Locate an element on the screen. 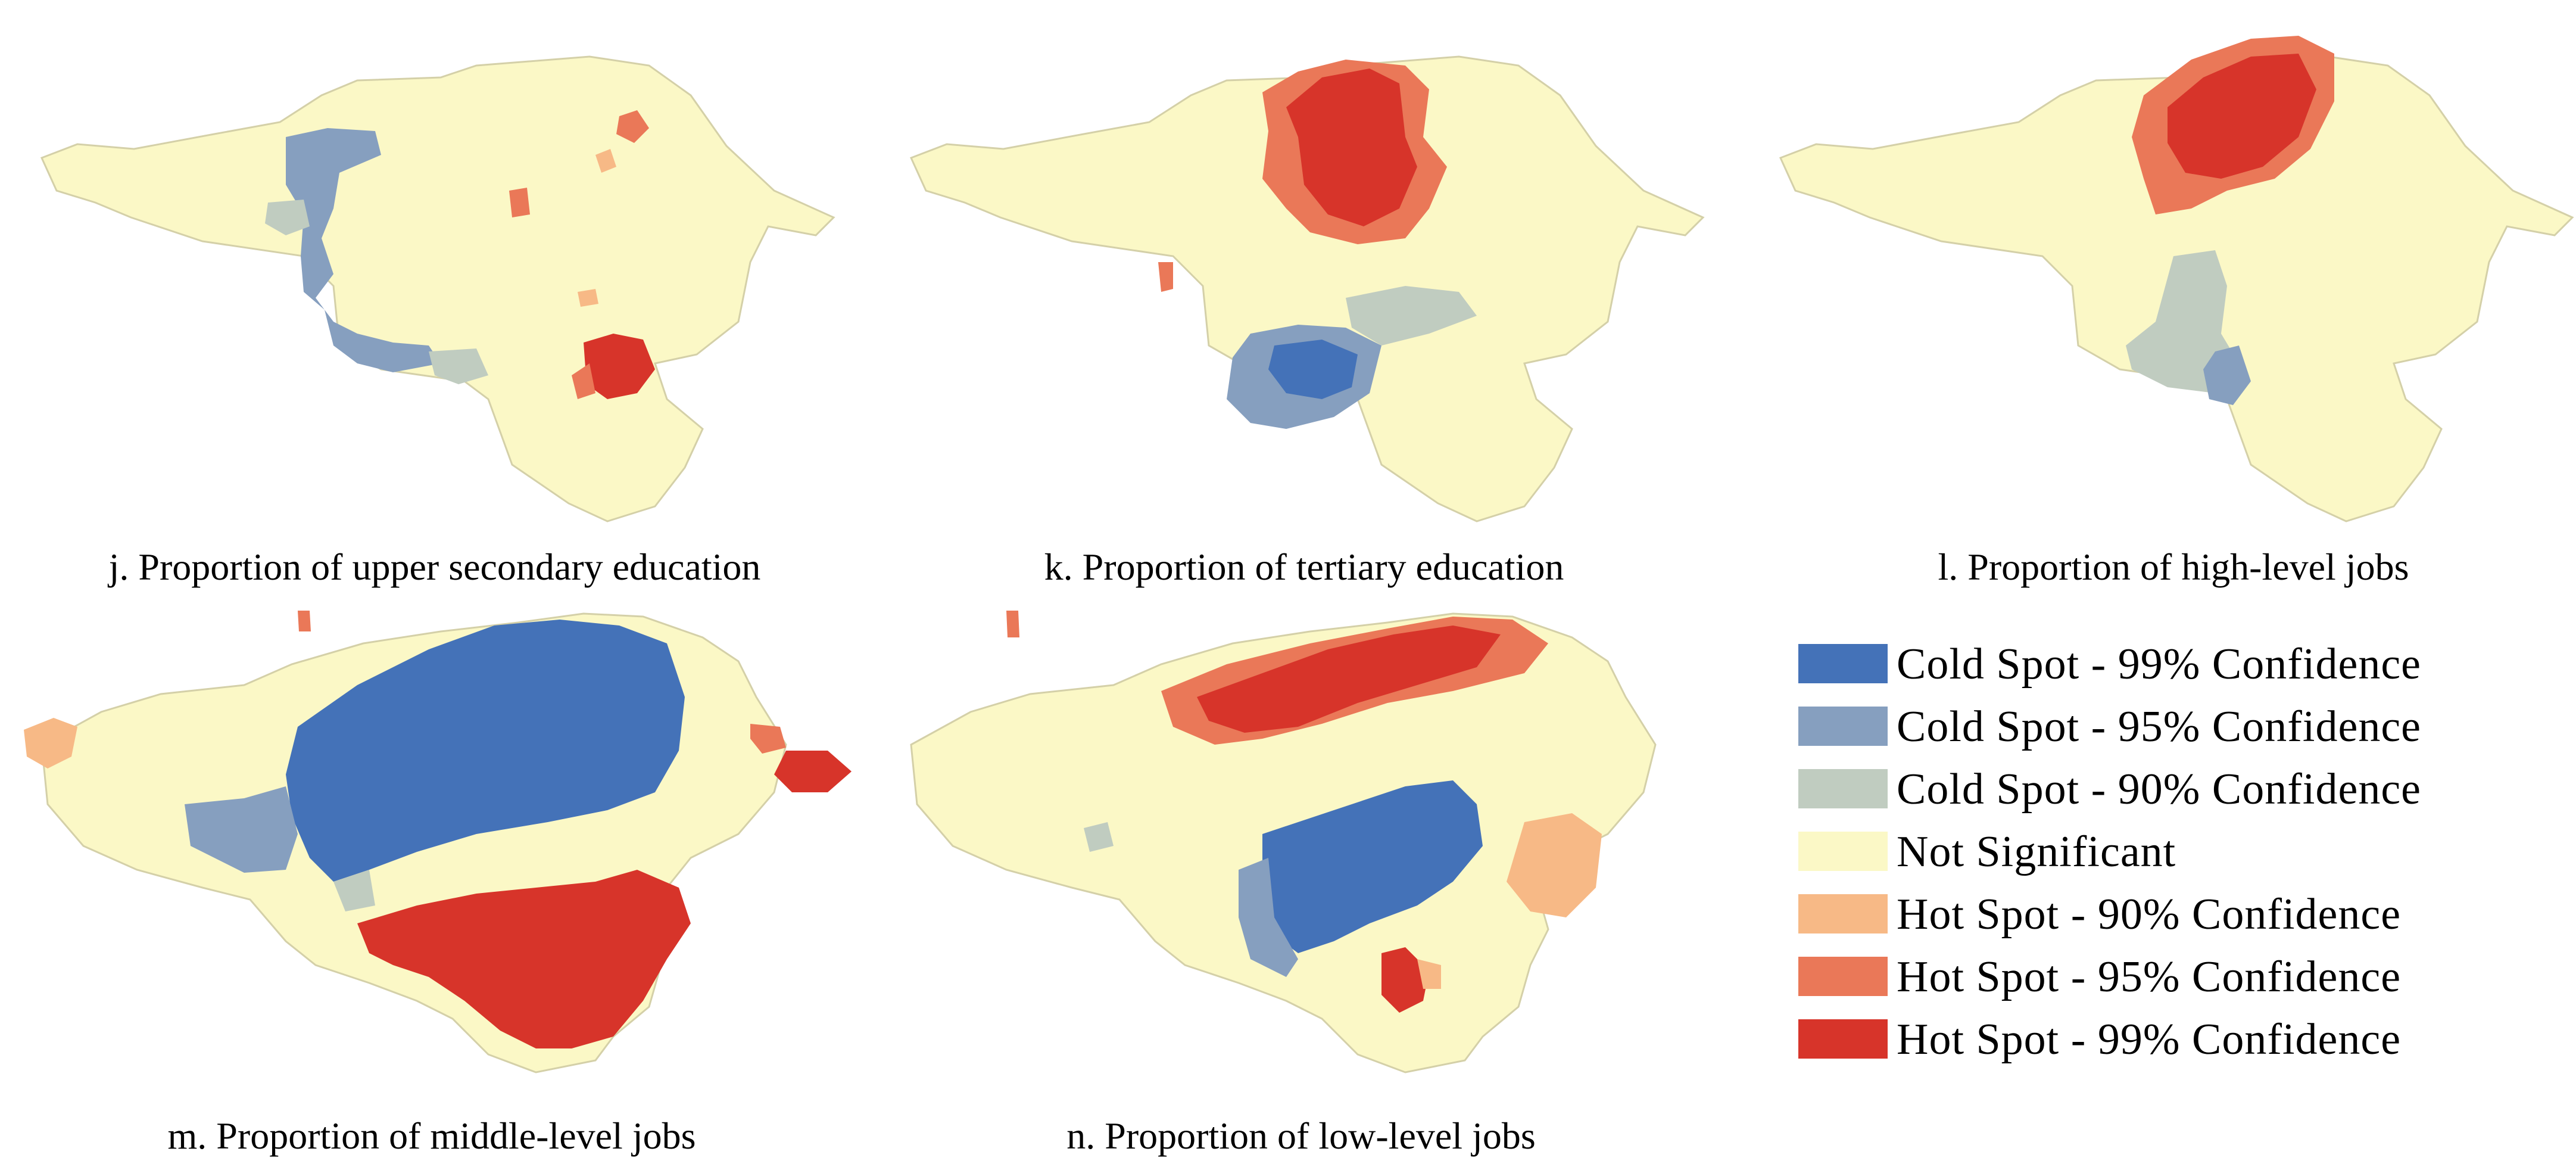  panel-caption: k. Proportion of tertiary education is located at coordinates (1304, 567).